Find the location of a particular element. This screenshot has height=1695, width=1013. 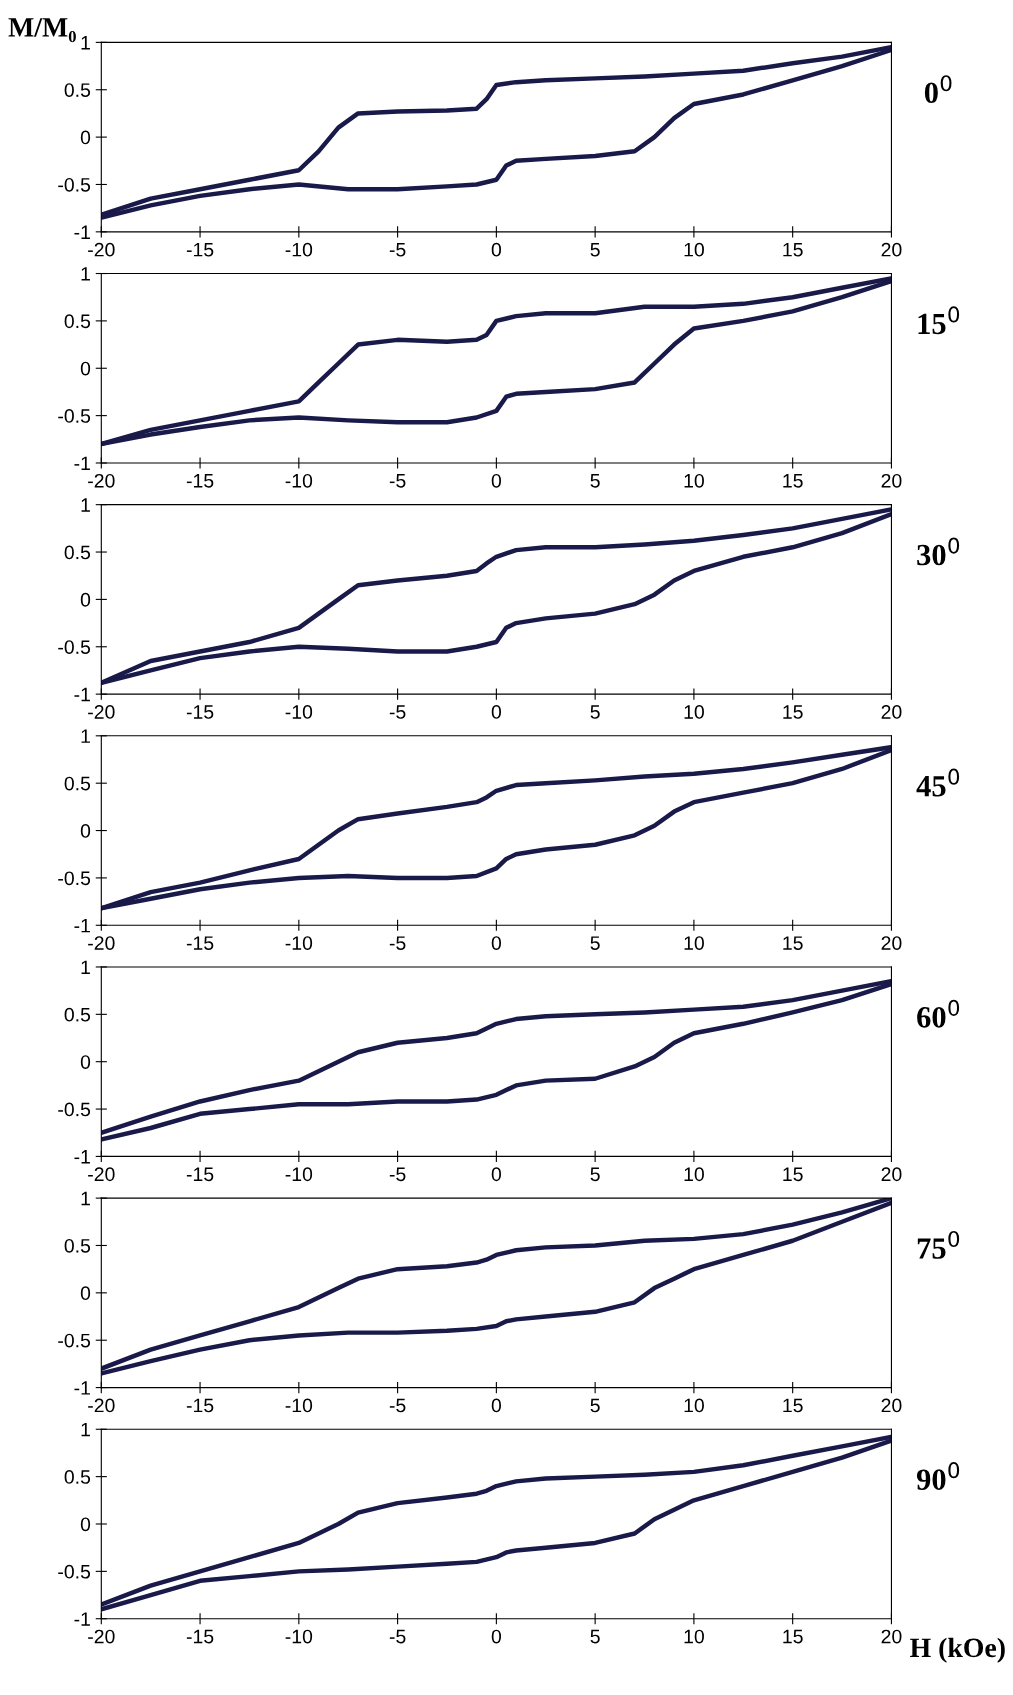

text: 90$^{0}$ is located at coordinates (938, 1476).